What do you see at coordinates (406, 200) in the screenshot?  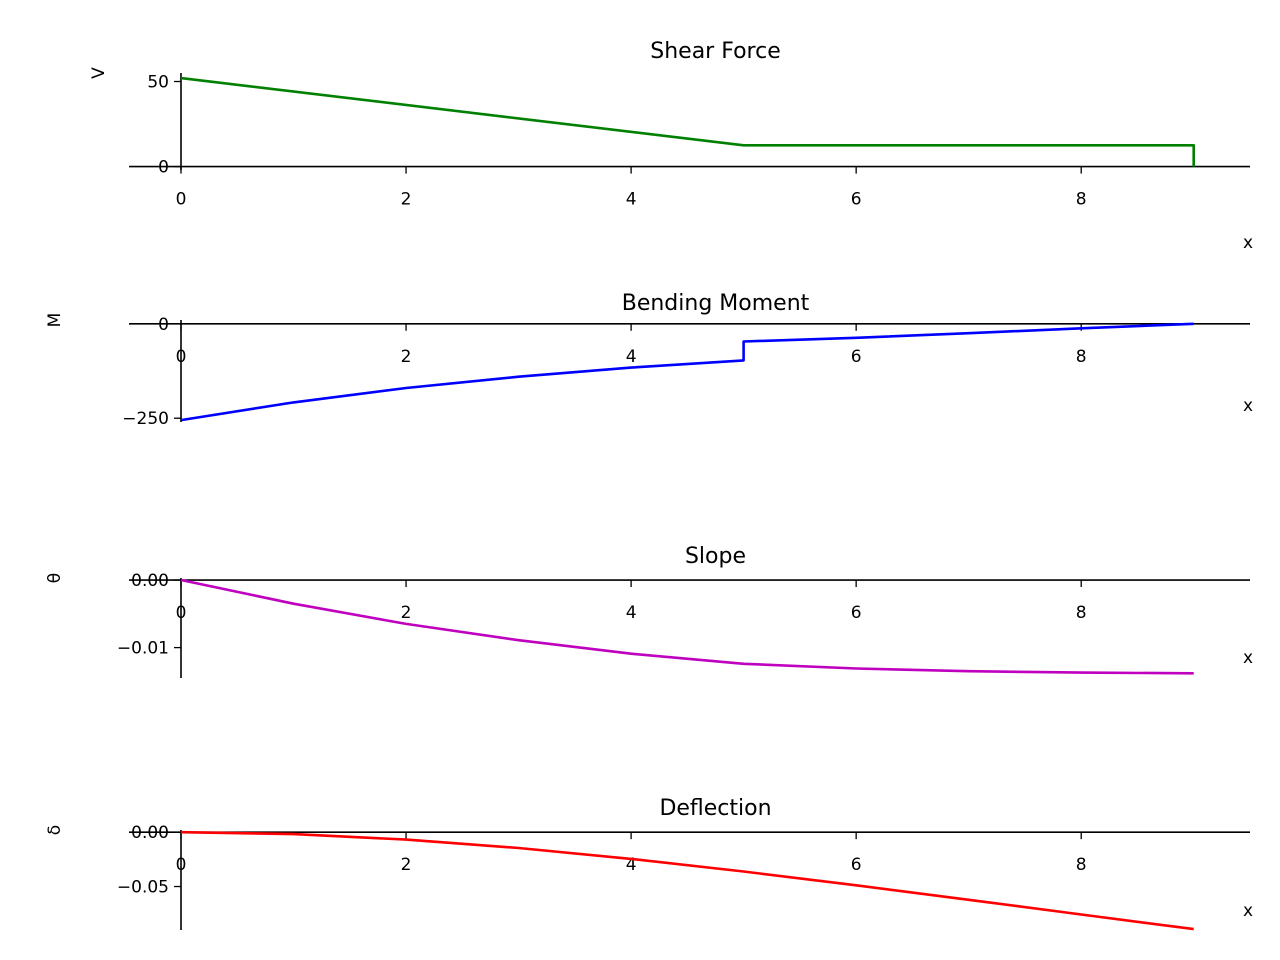 I see `shear-x-tick-label: 2` at bounding box center [406, 200].